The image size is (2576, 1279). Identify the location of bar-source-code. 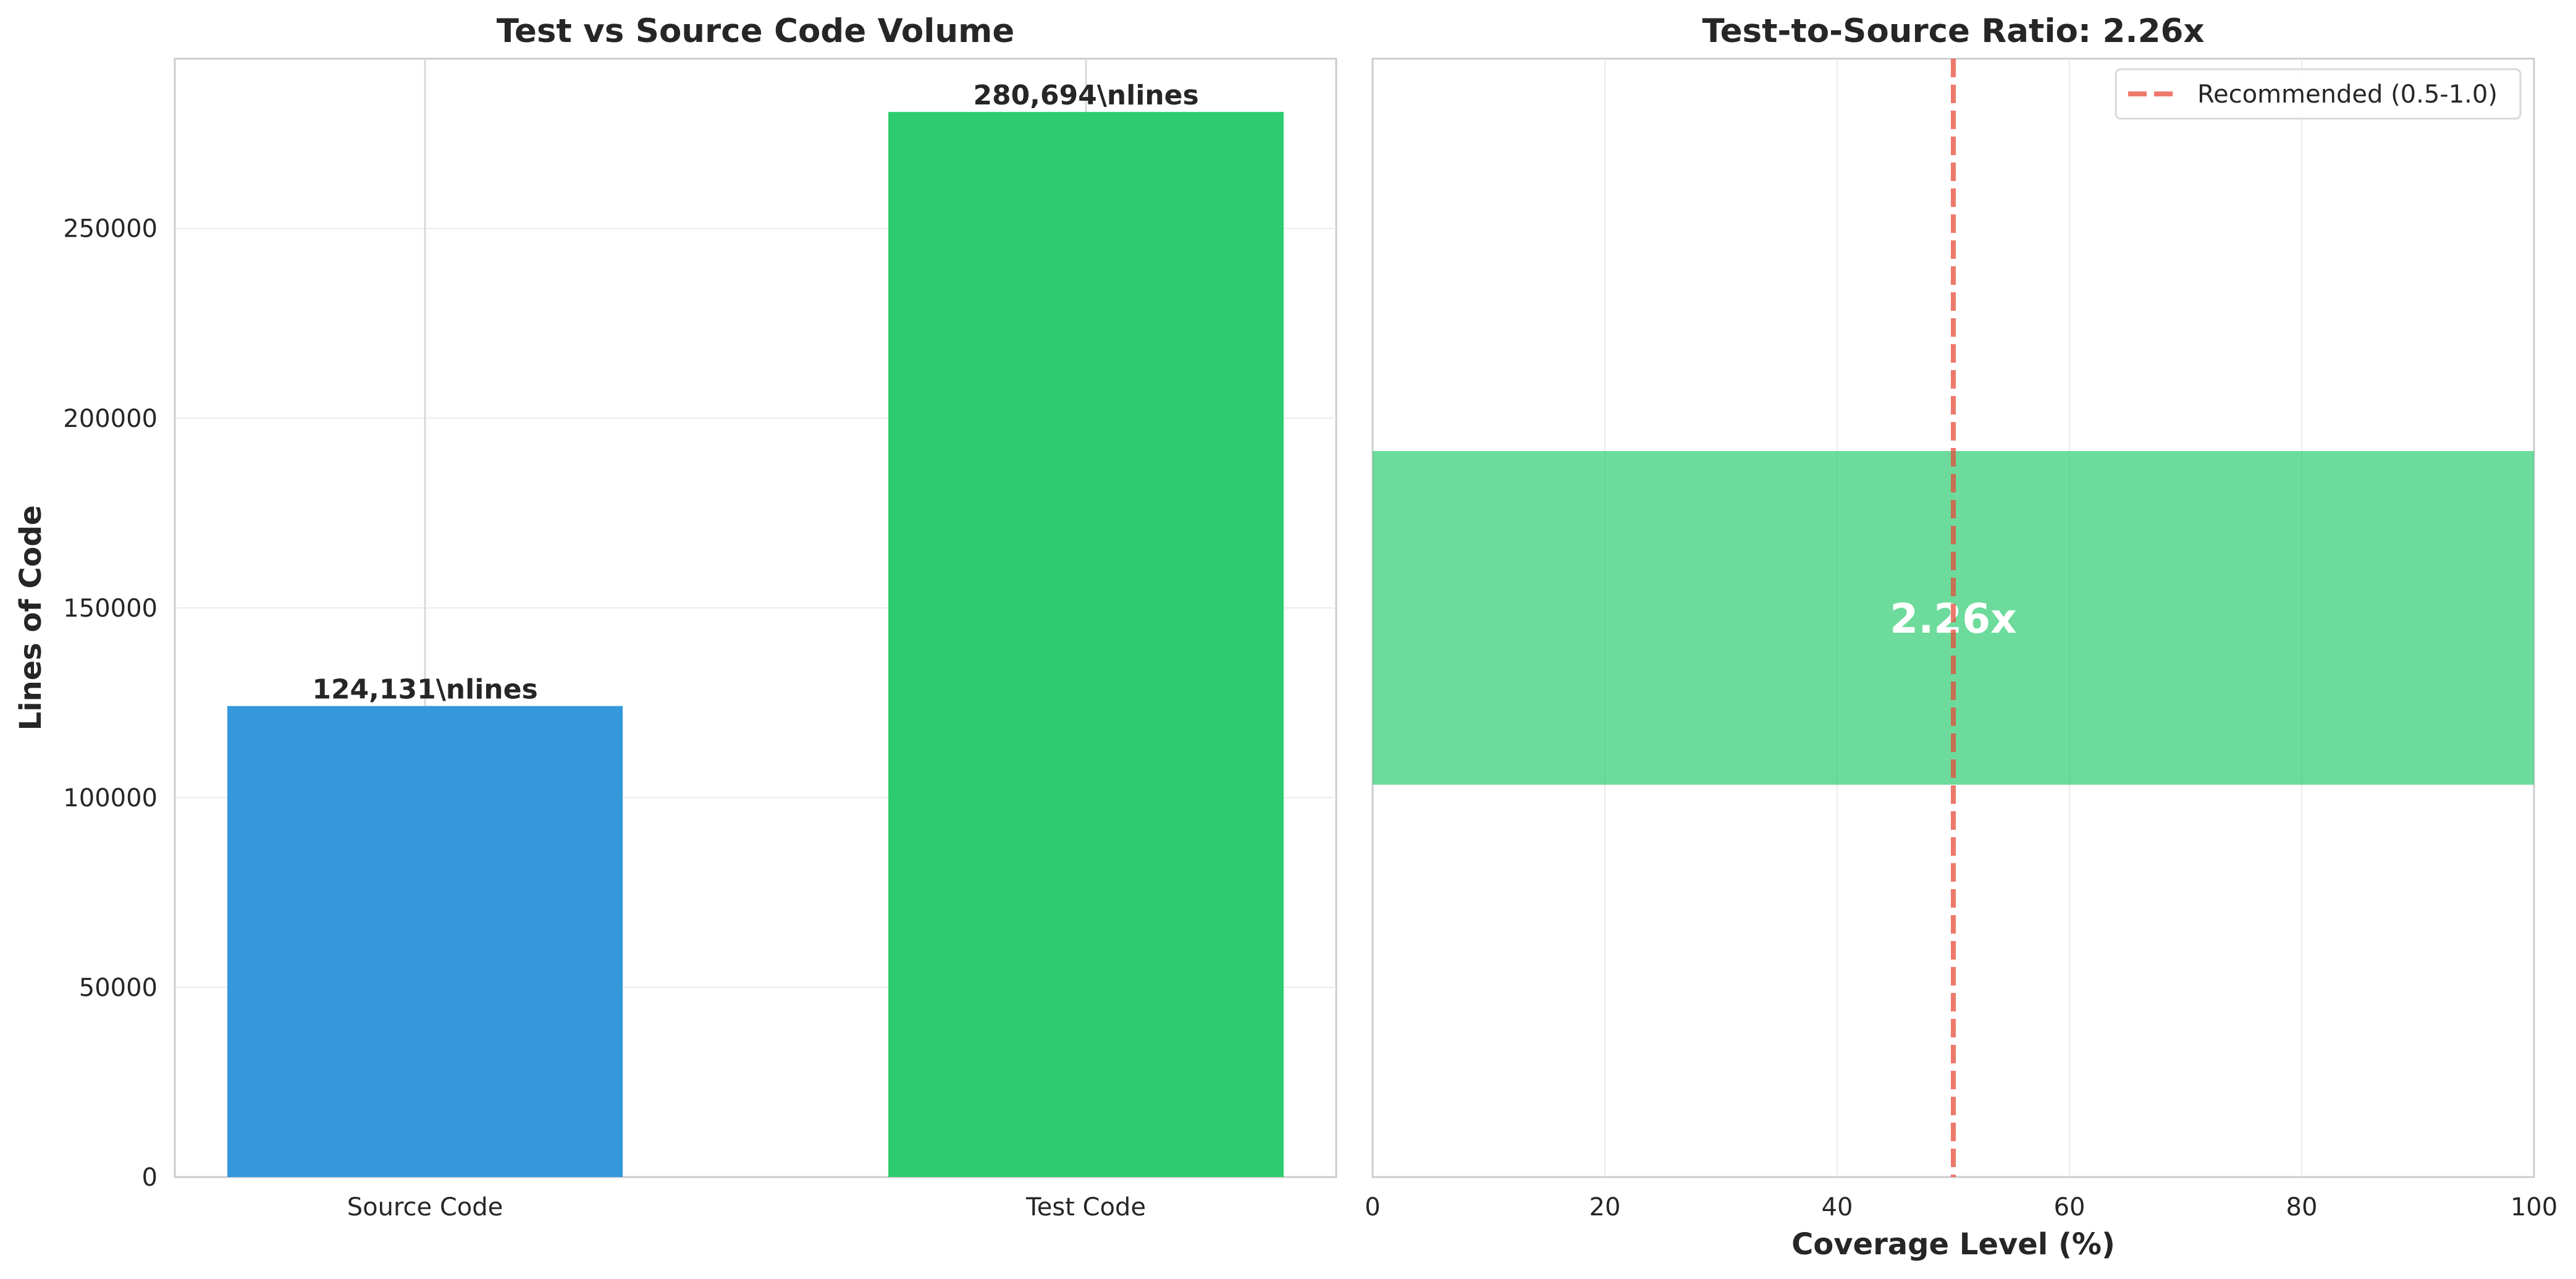
(425, 942).